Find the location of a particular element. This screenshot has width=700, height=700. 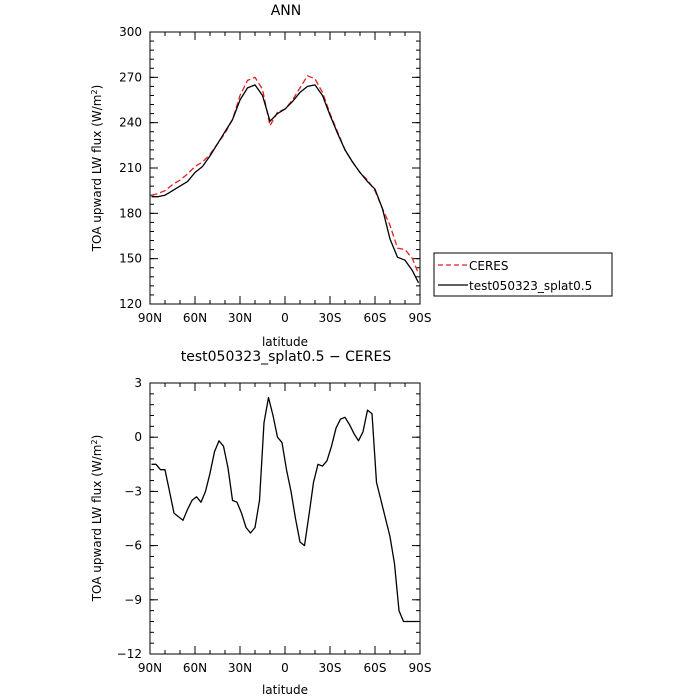

legend-label-model: test050323_splat0.5 is located at coordinates (530, 286).